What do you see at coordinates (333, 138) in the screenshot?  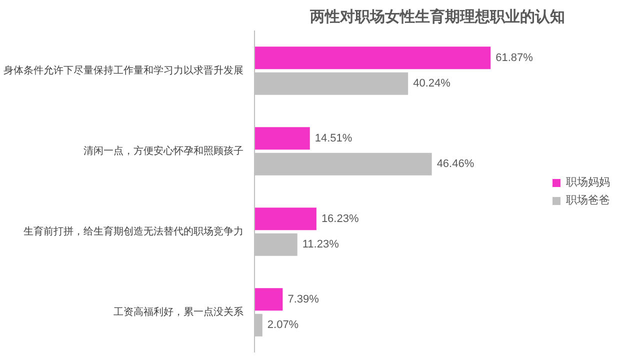 I see `data-label: 14.51%` at bounding box center [333, 138].